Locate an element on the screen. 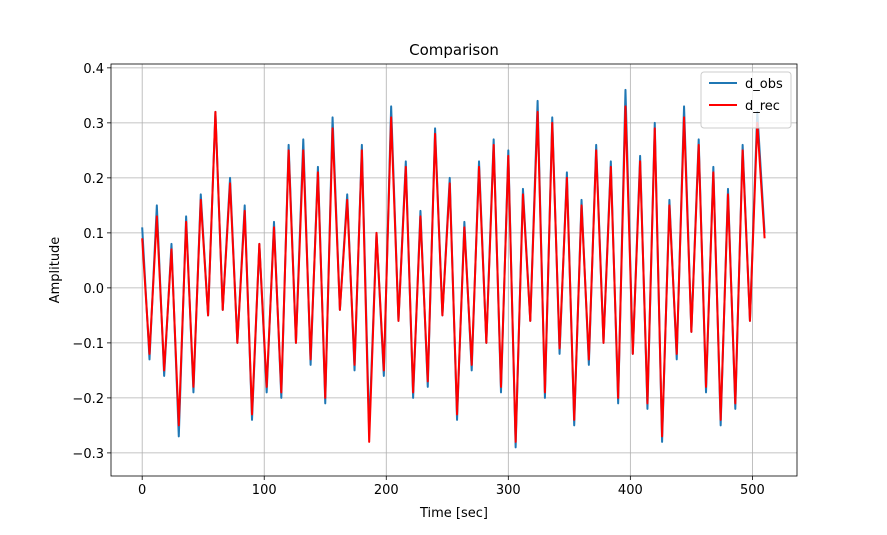  y-tick-label: 0.0 is located at coordinates (93, 289).